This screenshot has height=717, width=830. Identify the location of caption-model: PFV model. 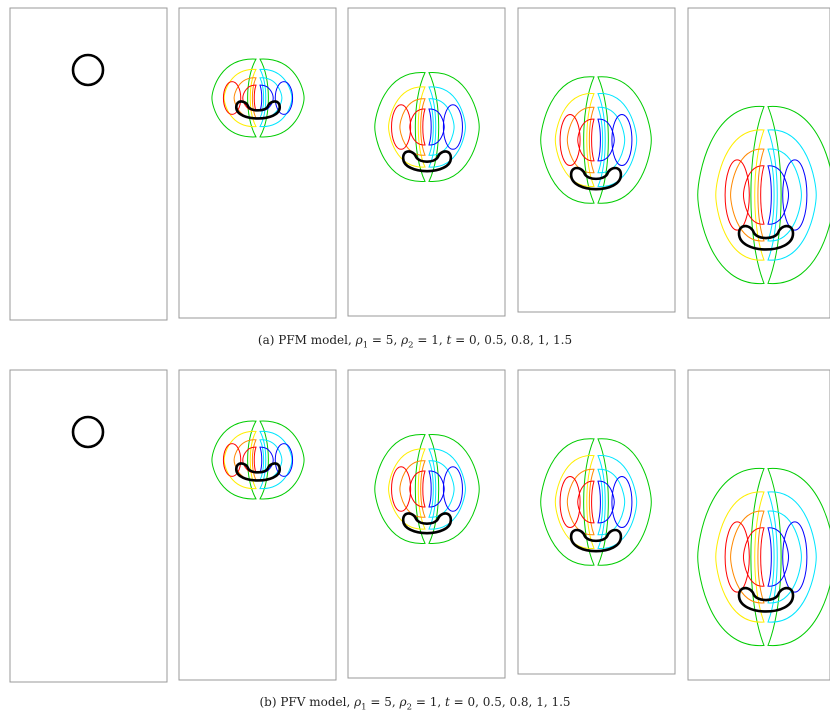
(313, 702).